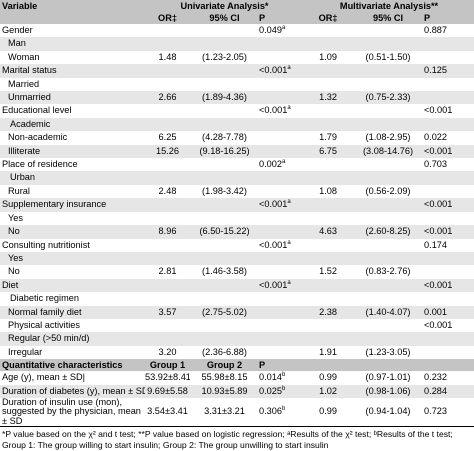 This screenshot has height=451, width=474. What do you see at coordinates (284, 375) in the screenshot?
I see `univariate-p-superscript: b` at bounding box center [284, 375].